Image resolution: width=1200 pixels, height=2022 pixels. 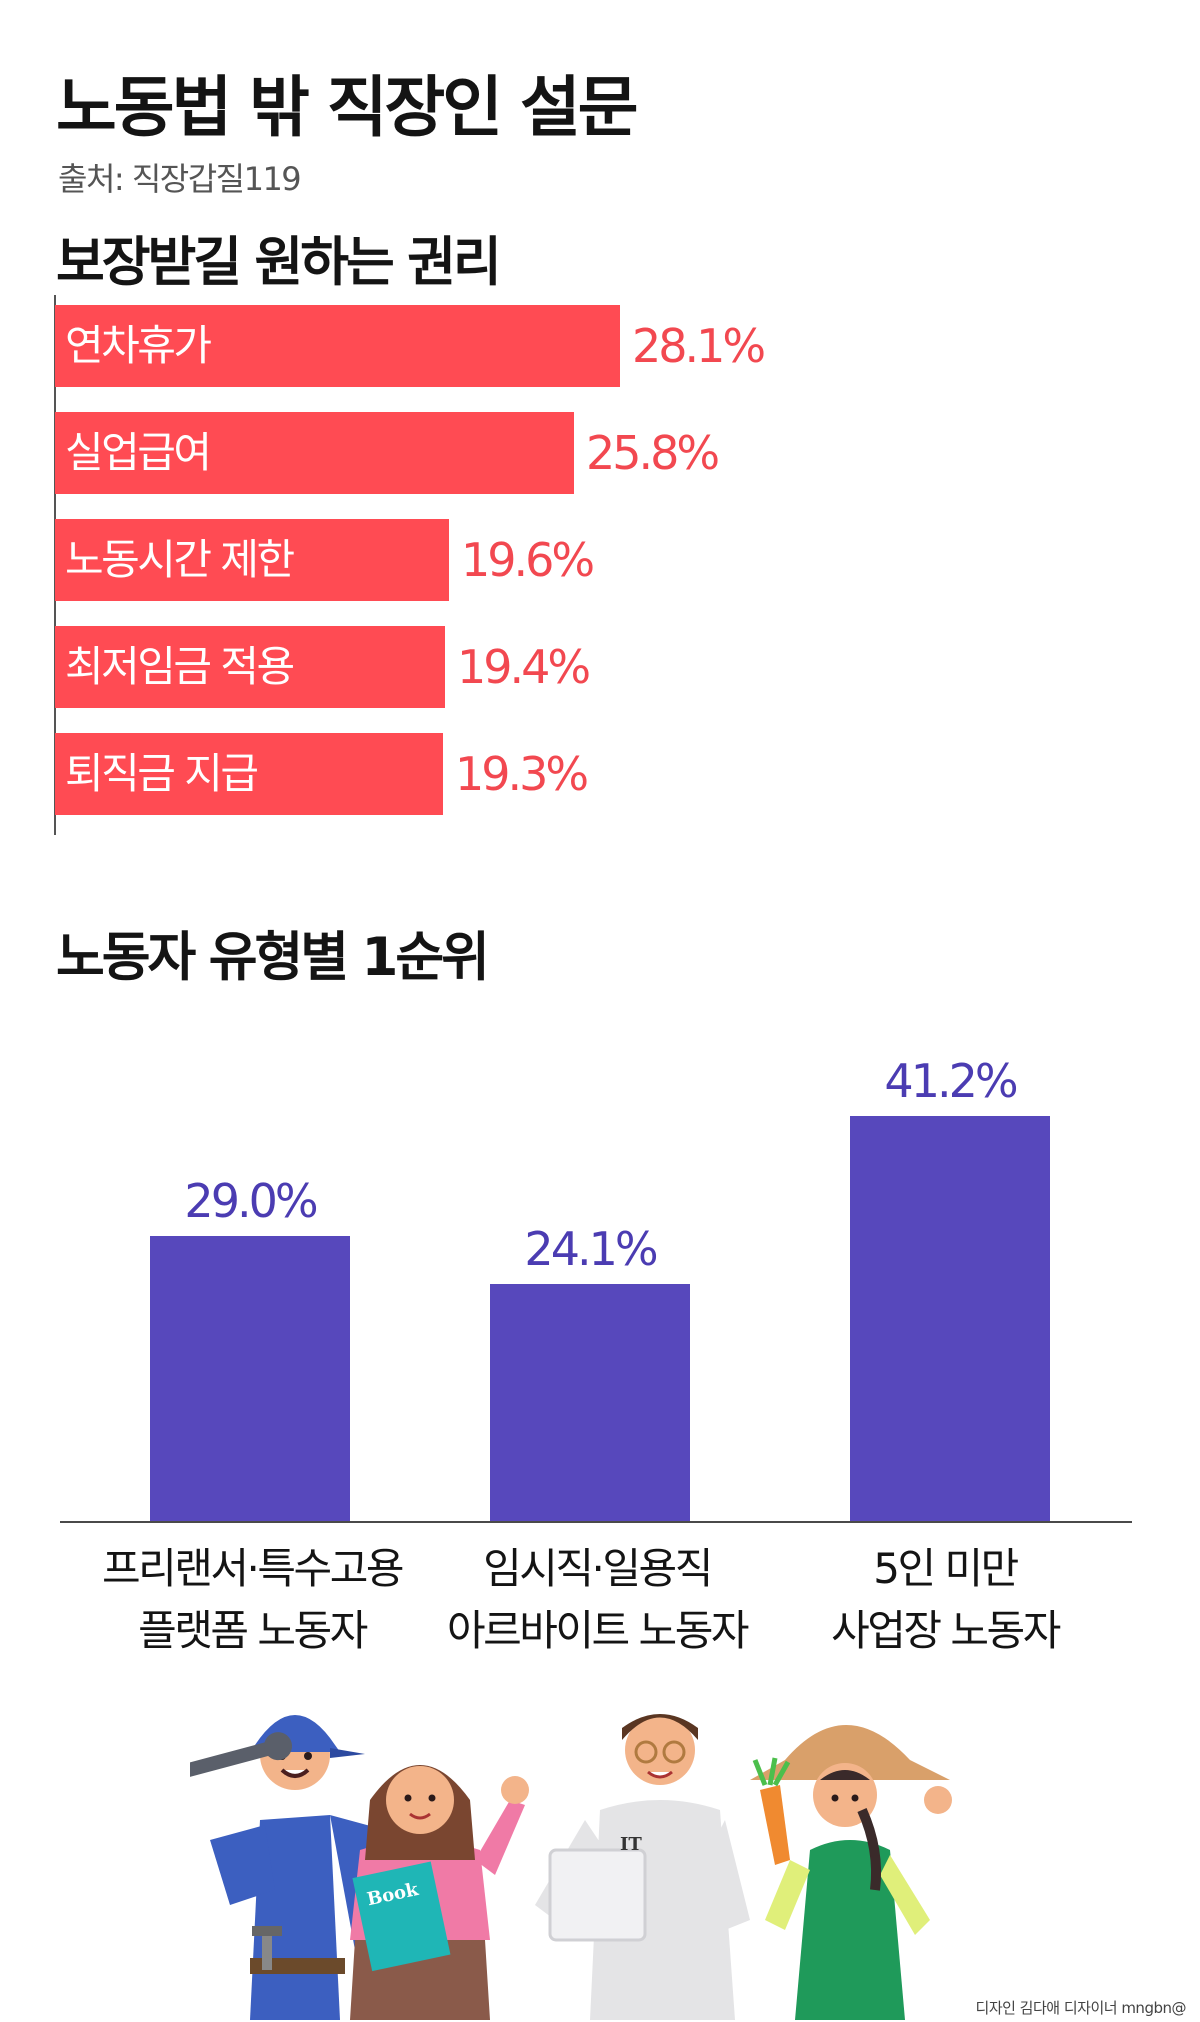 I want to click on rights-bar-label: 연차휴가, so click(x=138, y=345).